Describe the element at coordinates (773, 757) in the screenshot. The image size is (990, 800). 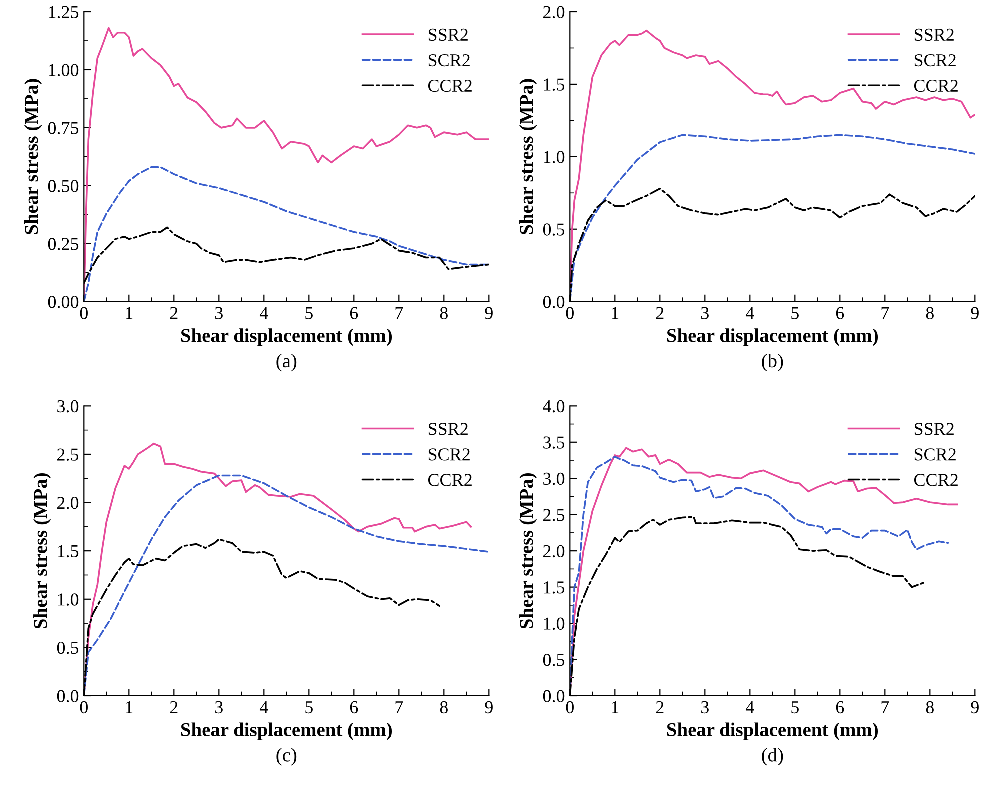
I see `text: (d)` at that location.